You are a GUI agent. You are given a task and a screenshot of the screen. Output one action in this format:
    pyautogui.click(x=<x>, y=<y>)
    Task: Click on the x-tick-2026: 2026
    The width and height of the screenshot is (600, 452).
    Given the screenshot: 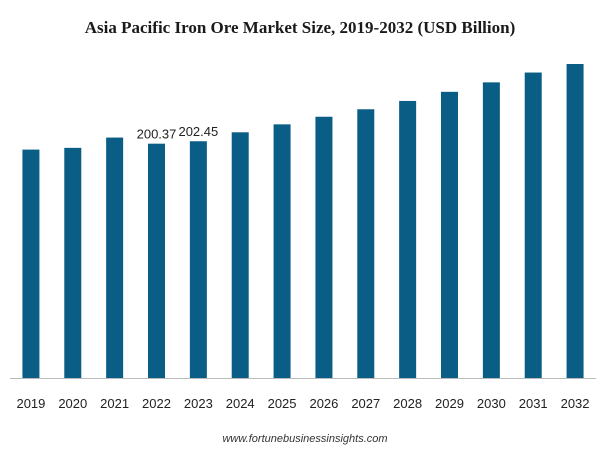 What is the action you would take?
    pyautogui.click(x=323, y=403)
    